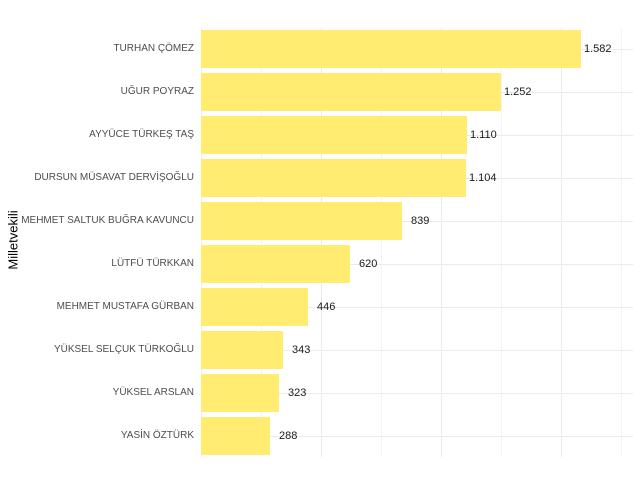 The height and width of the screenshot is (480, 640). I want to click on y-axis-tick-label: MEHMET MUSTAFA GÜRBAN, so click(125, 306).